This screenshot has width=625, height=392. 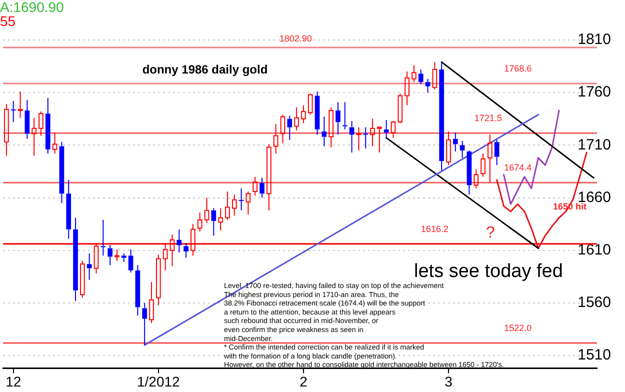 I want to click on text: donny 1986 daily gold, so click(x=205, y=69).